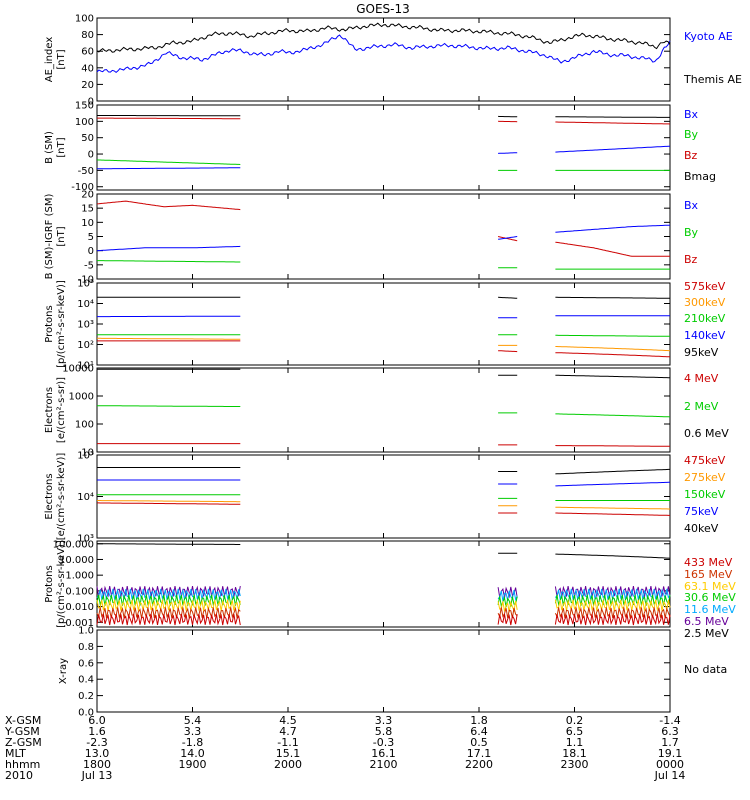  Describe the element at coordinates (61, 497) in the screenshot. I see `y-axis-label: [e/(cm²-s-sr-keV)]` at that location.